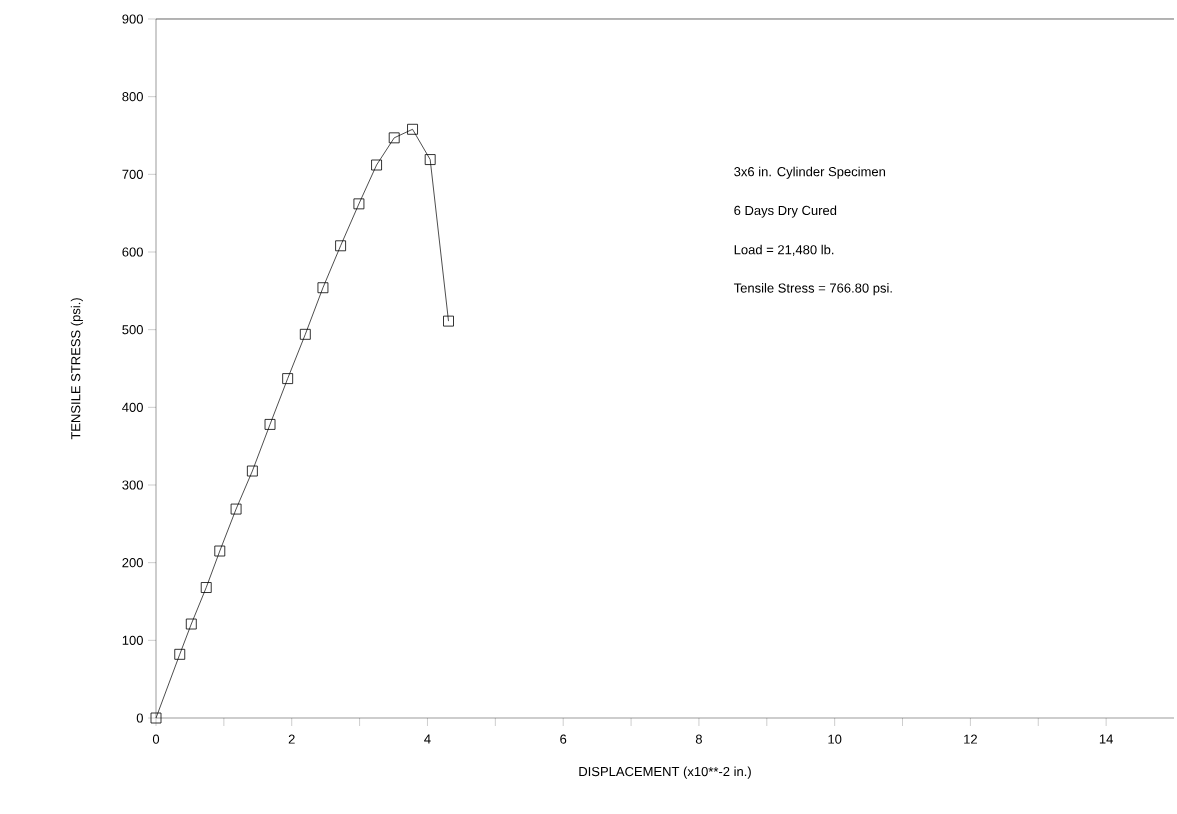 The height and width of the screenshot is (814, 1177). What do you see at coordinates (784, 250) in the screenshot?
I see `annotation: Load = 21,480 lb.` at bounding box center [784, 250].